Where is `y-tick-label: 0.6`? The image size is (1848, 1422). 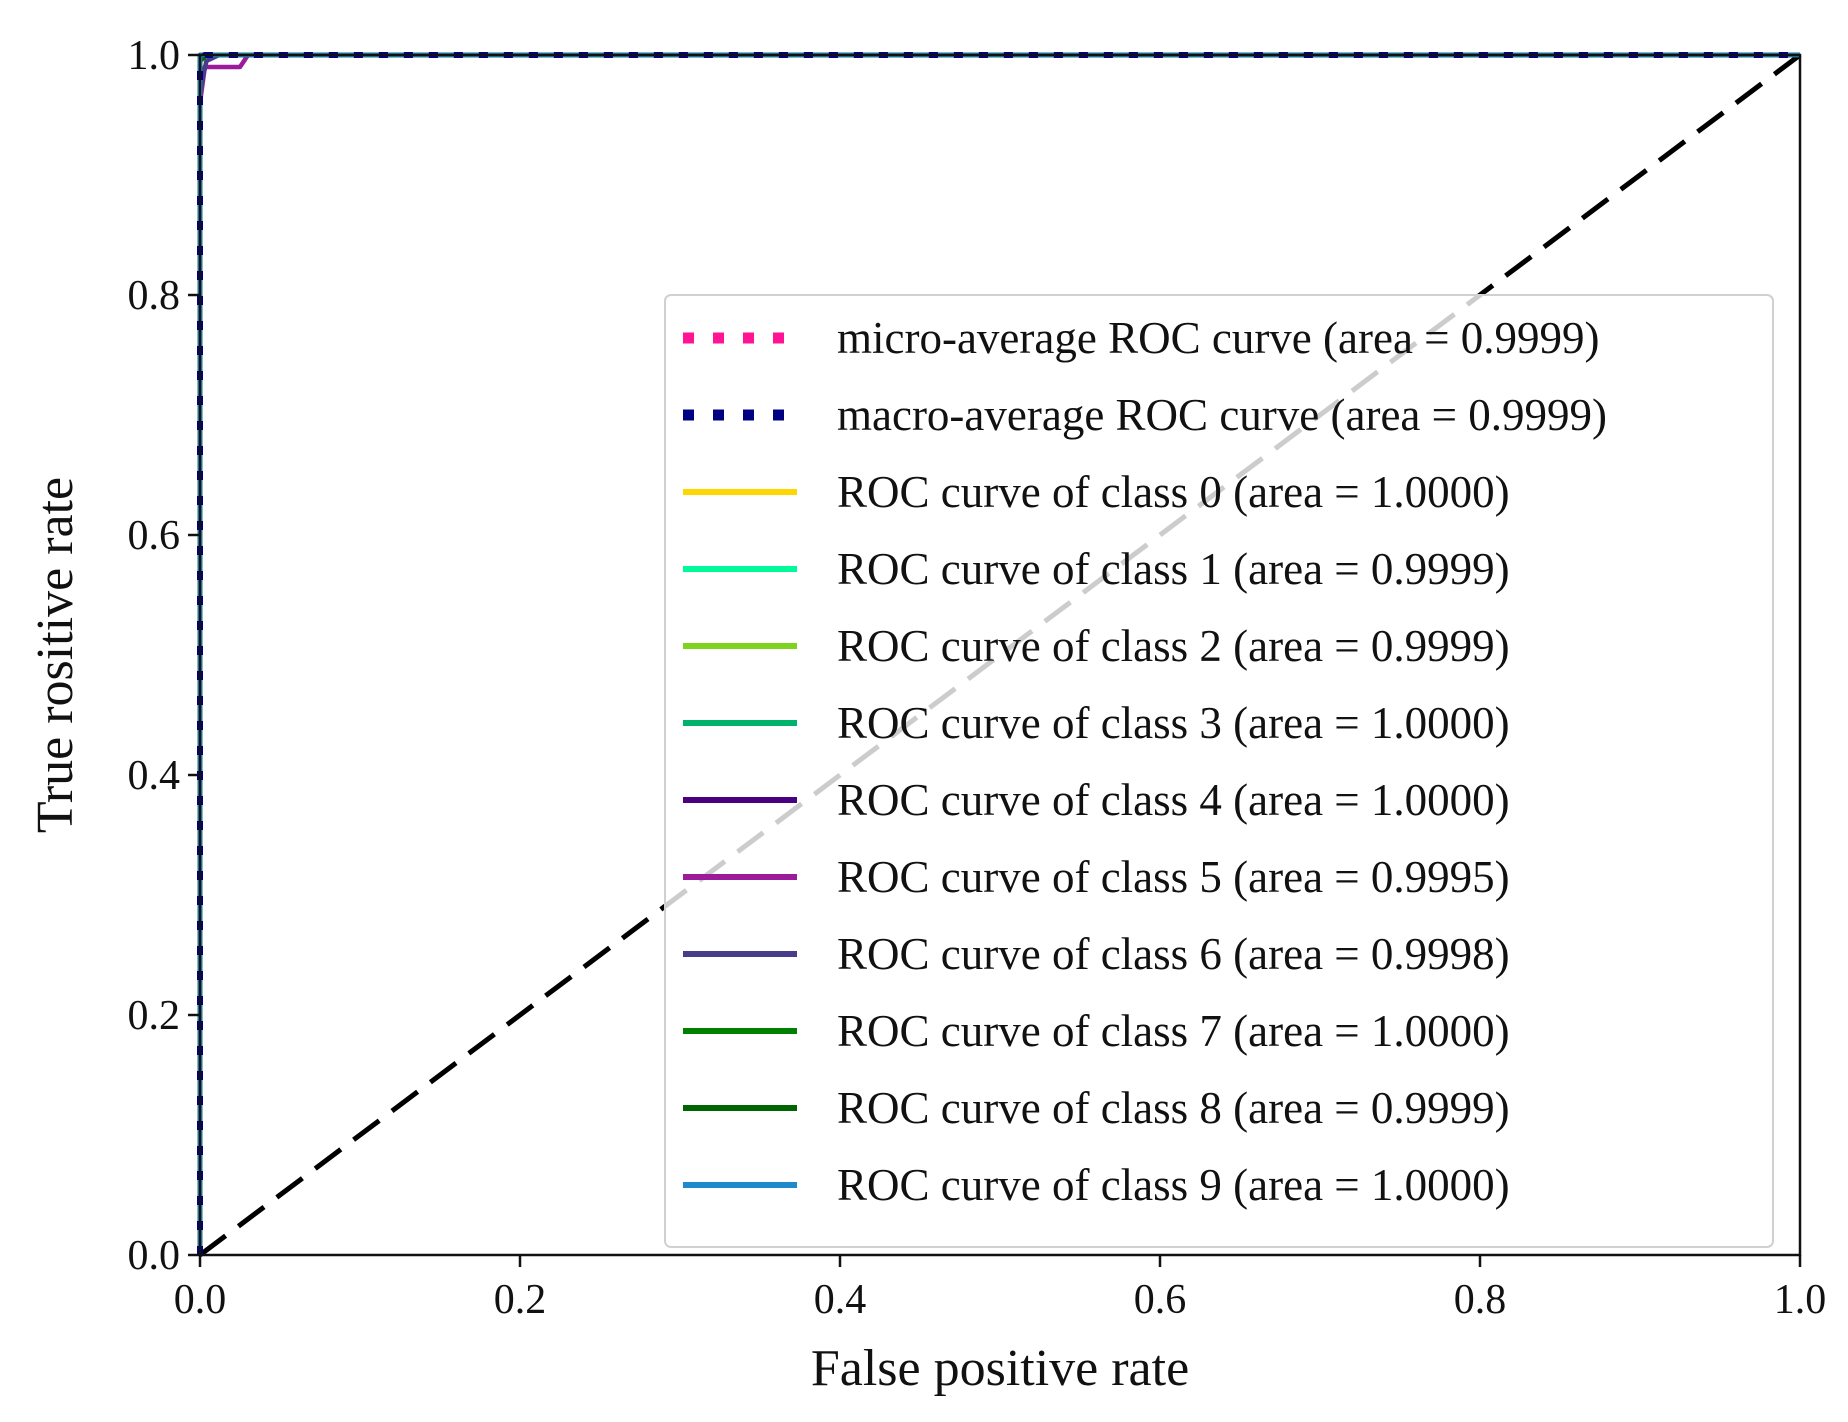
y-tick-label: 0.6 is located at coordinates (154, 536).